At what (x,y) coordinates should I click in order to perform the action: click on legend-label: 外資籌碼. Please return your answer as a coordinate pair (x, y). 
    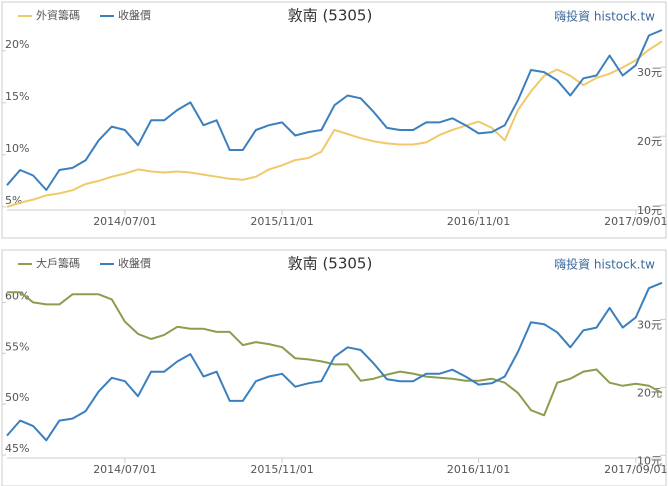
    Looking at the image, I should click on (58, 15).